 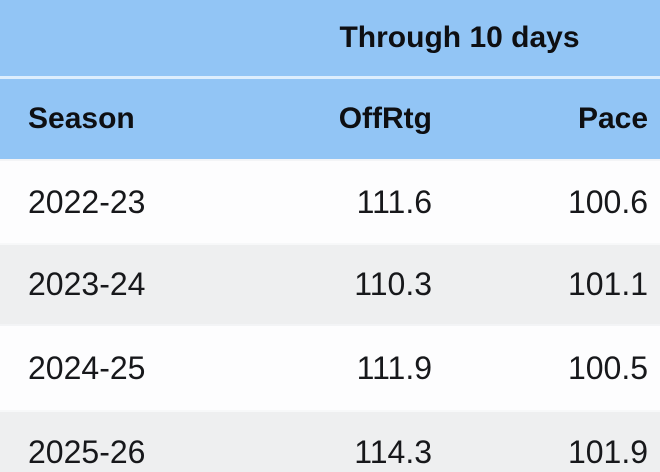 What do you see at coordinates (552, 367) in the screenshot?
I see `pace-cell: 100.5` at bounding box center [552, 367].